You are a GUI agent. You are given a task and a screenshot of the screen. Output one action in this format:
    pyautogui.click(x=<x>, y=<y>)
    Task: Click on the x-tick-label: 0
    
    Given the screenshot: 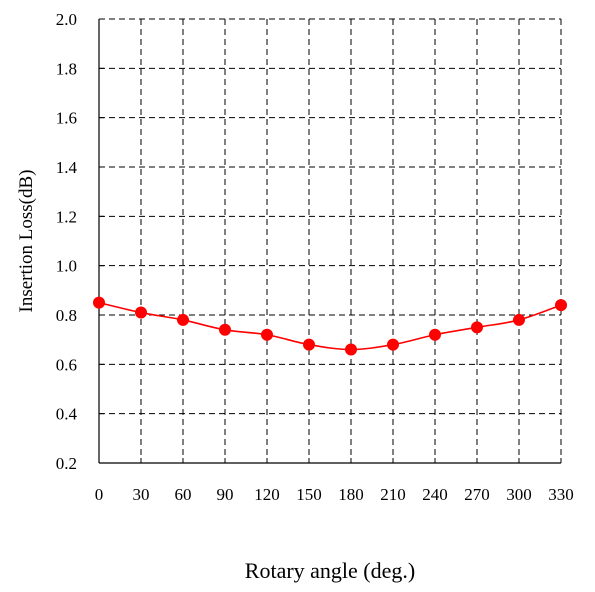 What is the action you would take?
    pyautogui.click(x=99, y=494)
    